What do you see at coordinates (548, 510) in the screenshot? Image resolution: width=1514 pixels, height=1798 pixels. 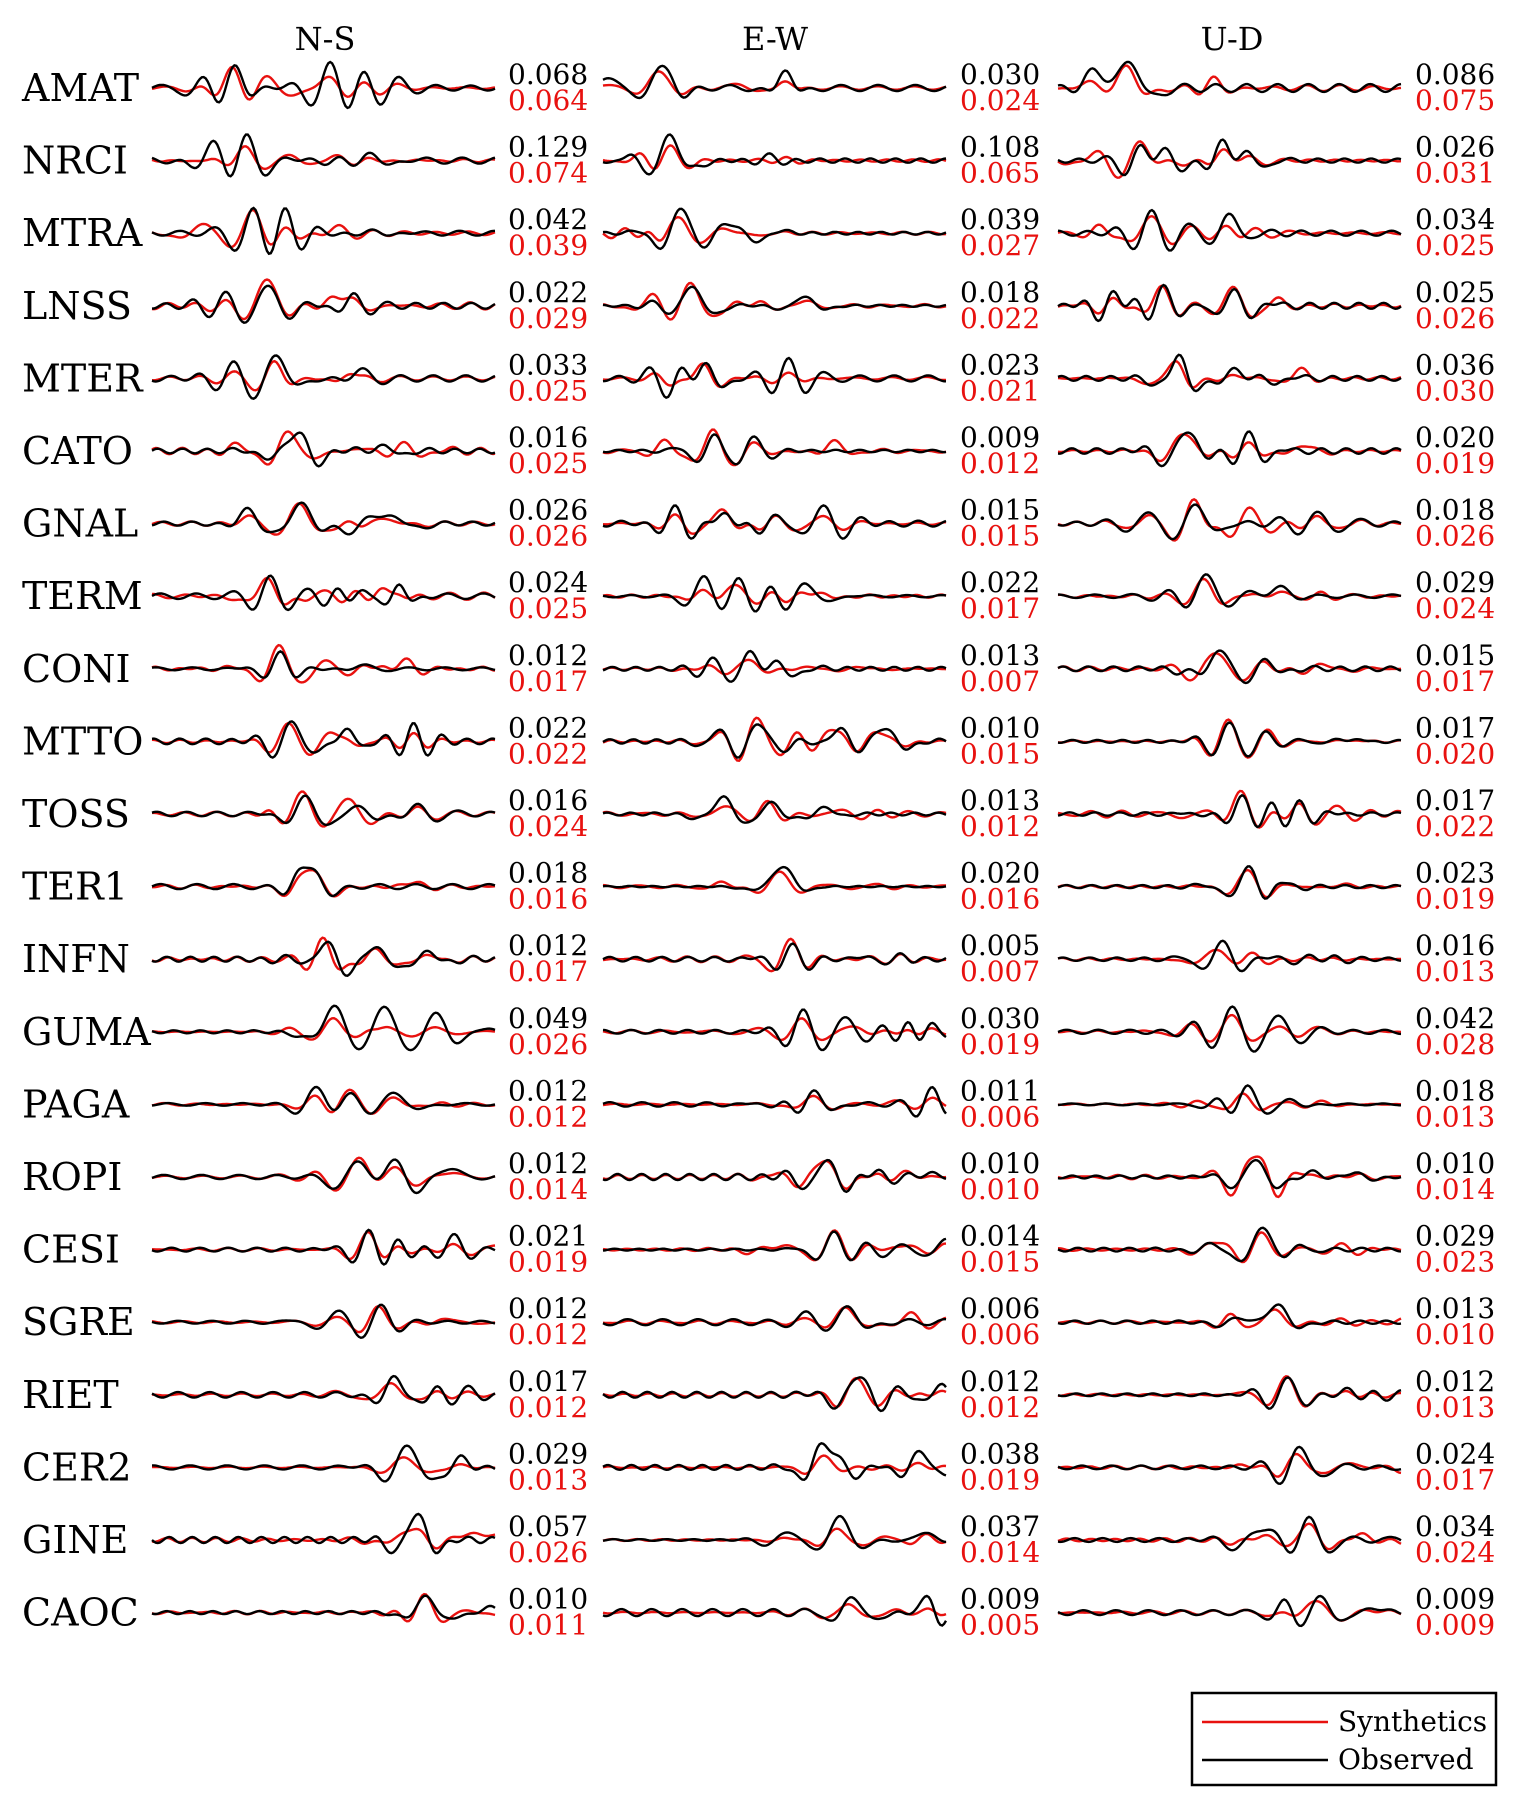 I see `observed-amplitude: 0.026` at bounding box center [548, 510].